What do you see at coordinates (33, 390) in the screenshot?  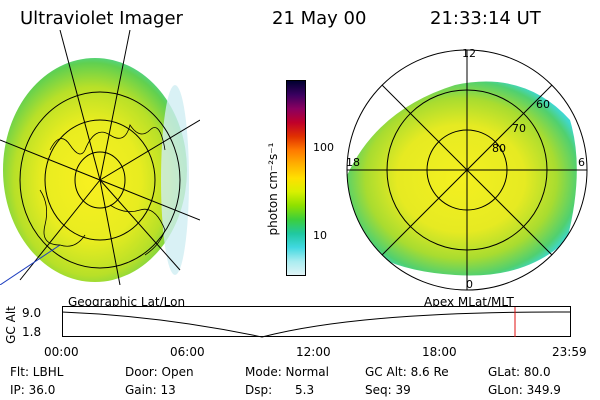 I see `status-ip: IP: 36.0` at bounding box center [33, 390].